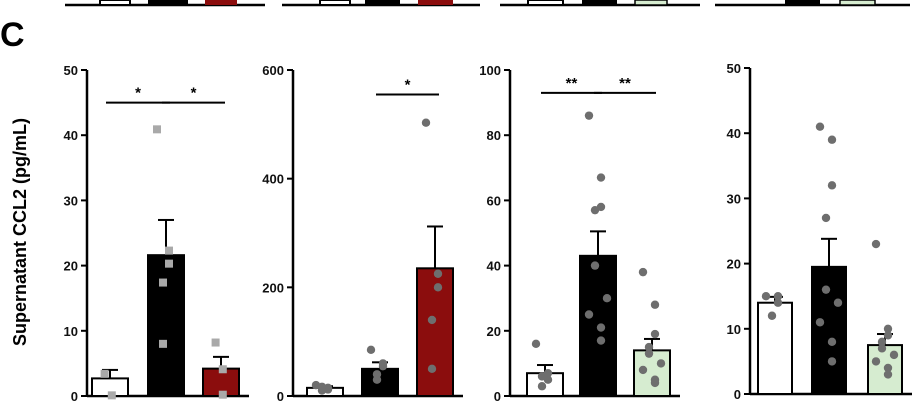 Image resolution: width=916 pixels, height=403 pixels. What do you see at coordinates (494, 135) in the screenshot?
I see `y-tick-label: 80` at bounding box center [494, 135].